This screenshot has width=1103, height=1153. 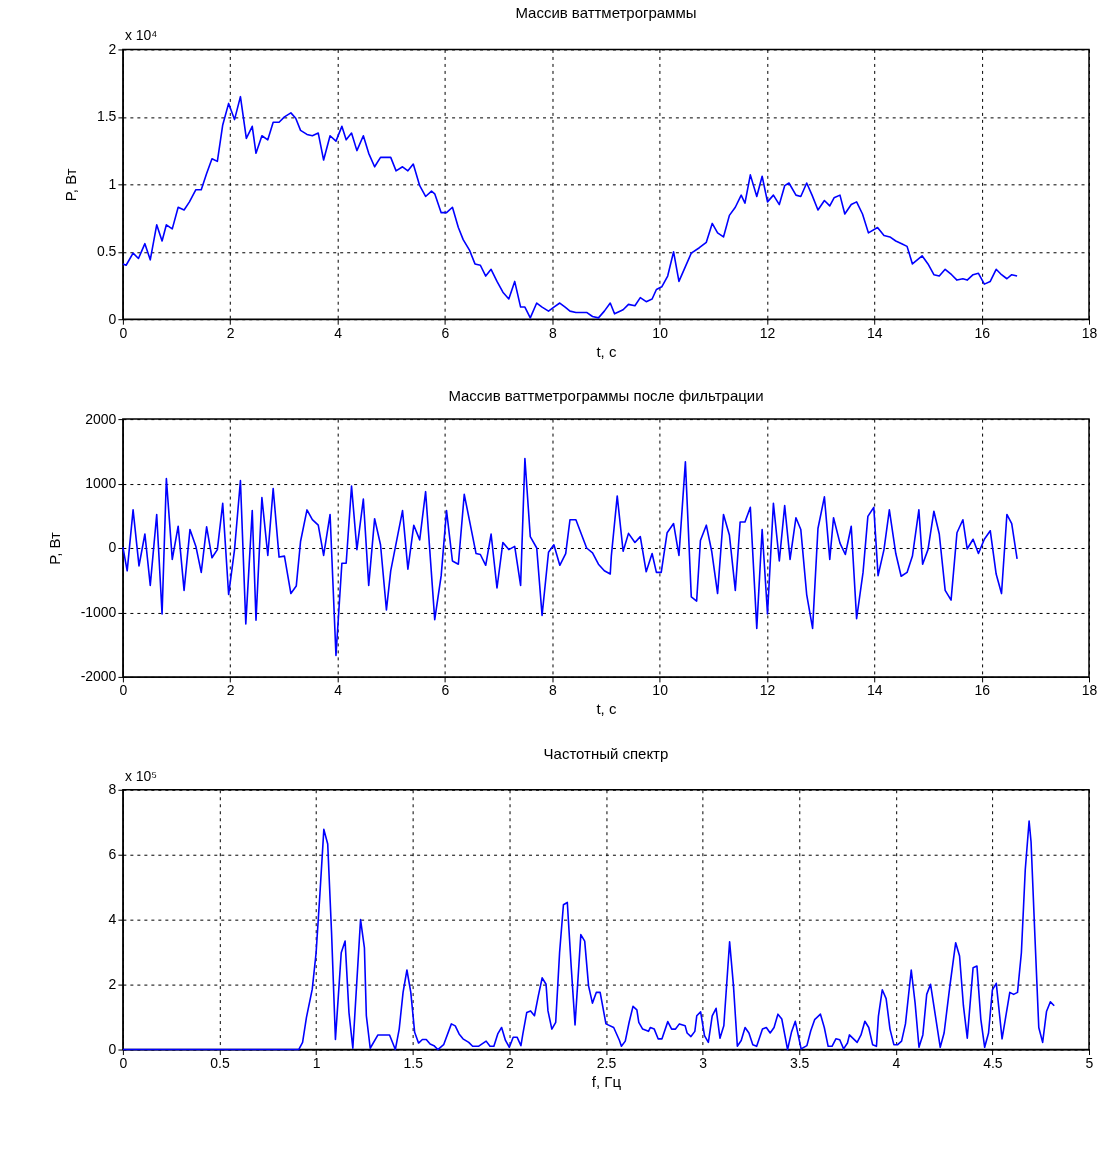 I want to click on y-tick-label: -1000, so click(x=98, y=611).